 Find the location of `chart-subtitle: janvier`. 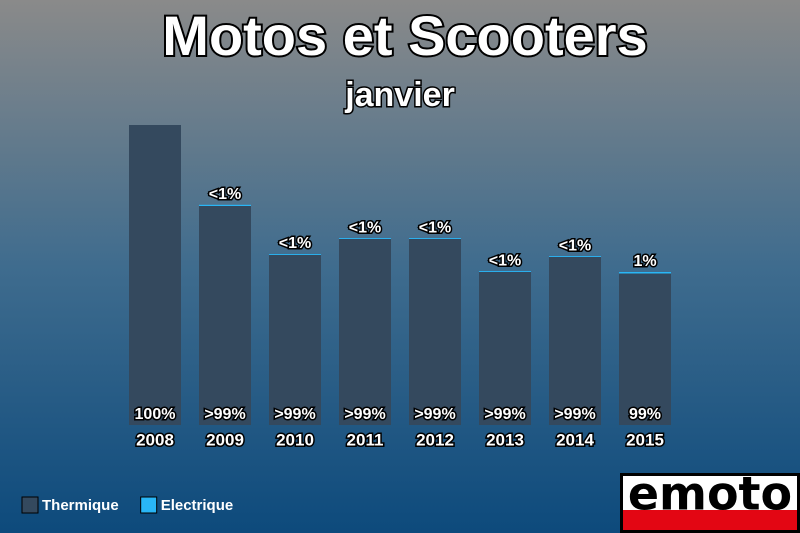

chart-subtitle: janvier is located at coordinates (399, 95).